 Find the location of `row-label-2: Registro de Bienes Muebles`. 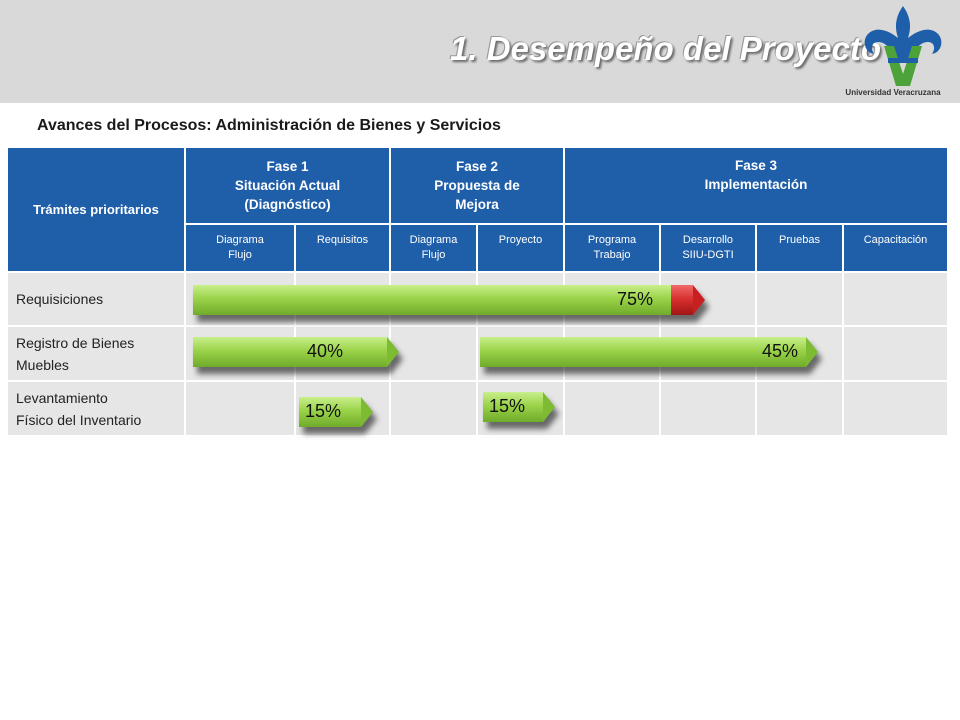

row-label-2: Registro de Bienes Muebles is located at coordinates (96, 353).